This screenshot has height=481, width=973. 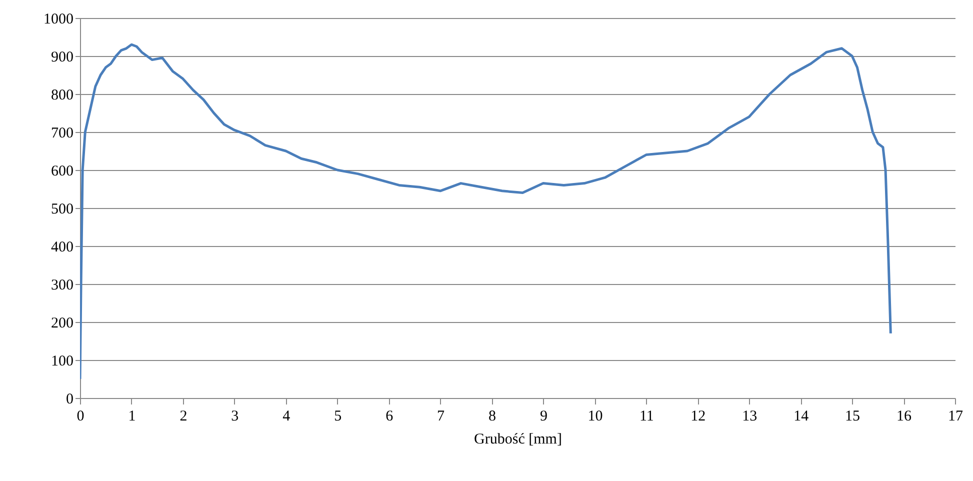 I want to click on x-tick-label: 11, so click(x=646, y=416).